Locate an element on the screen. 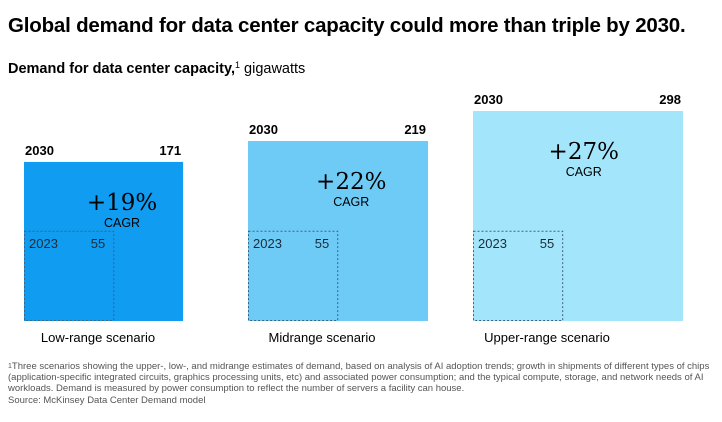  growth-rate-label: +19% is located at coordinates (122, 203).